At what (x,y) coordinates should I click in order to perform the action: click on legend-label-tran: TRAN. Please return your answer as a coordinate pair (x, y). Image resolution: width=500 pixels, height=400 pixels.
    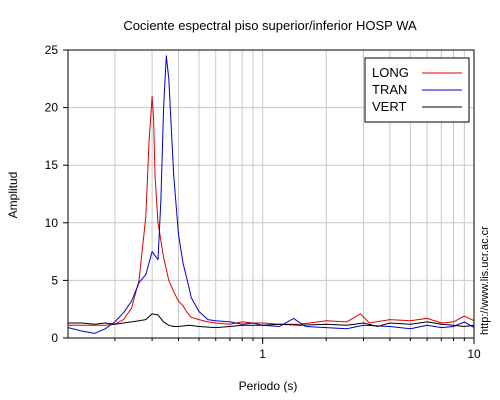
    Looking at the image, I should click on (389, 89).